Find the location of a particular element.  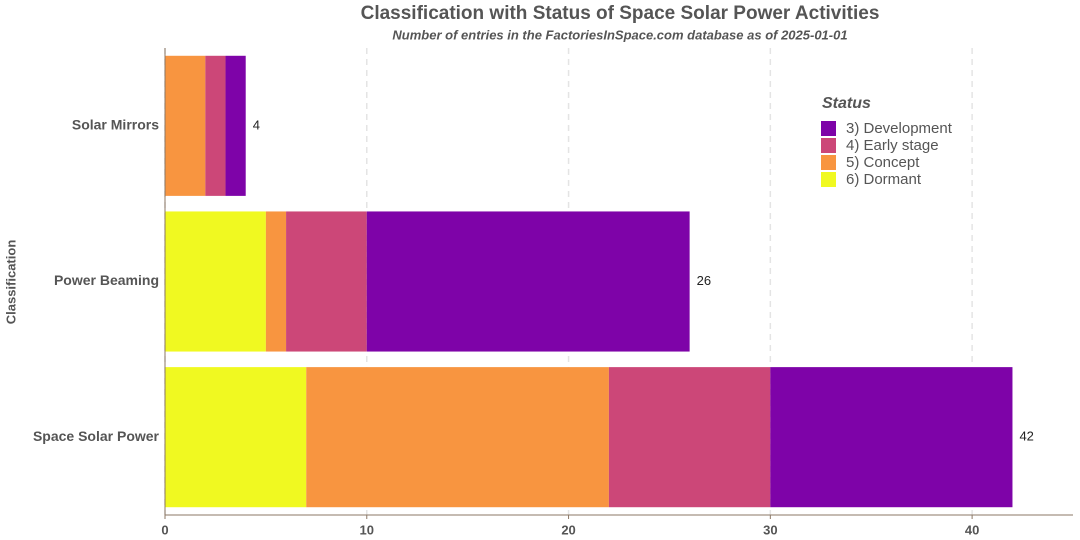

total-label: 4 is located at coordinates (256, 124).